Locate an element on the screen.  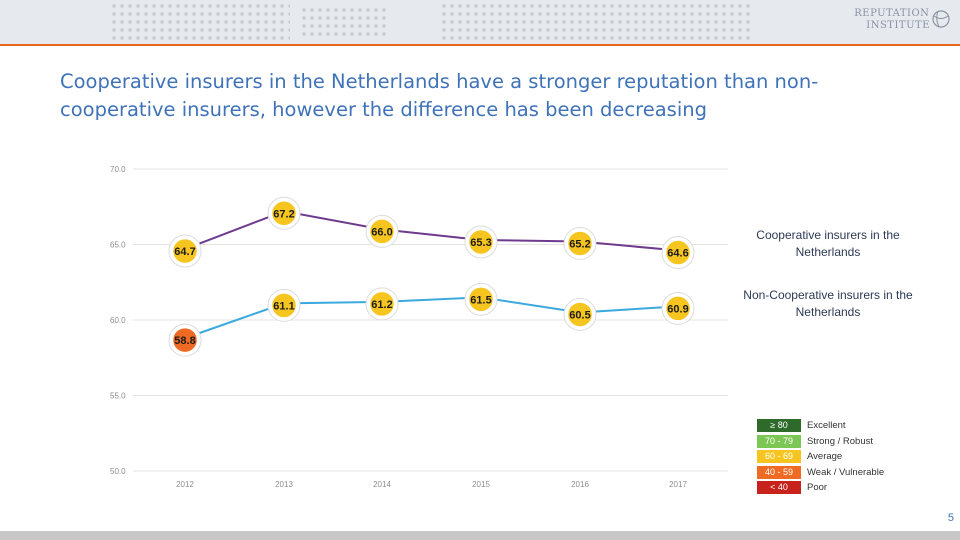
logo-line1: REPUTATION is located at coordinates (892, 13).